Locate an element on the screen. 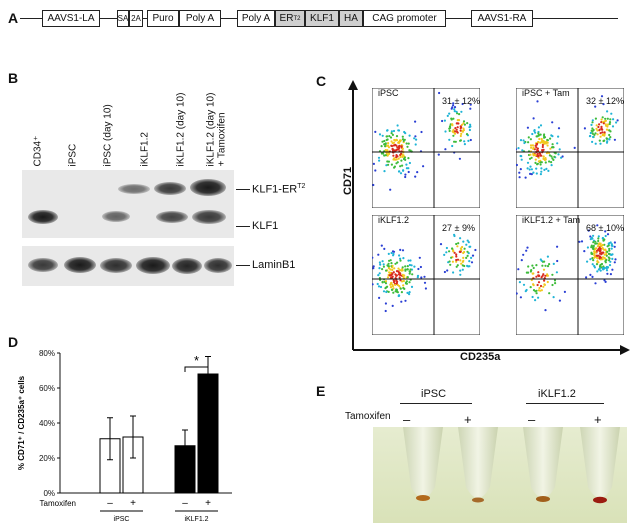 This screenshot has width=633, height=531. flow-title: iPSC is located at coordinates (388, 93).